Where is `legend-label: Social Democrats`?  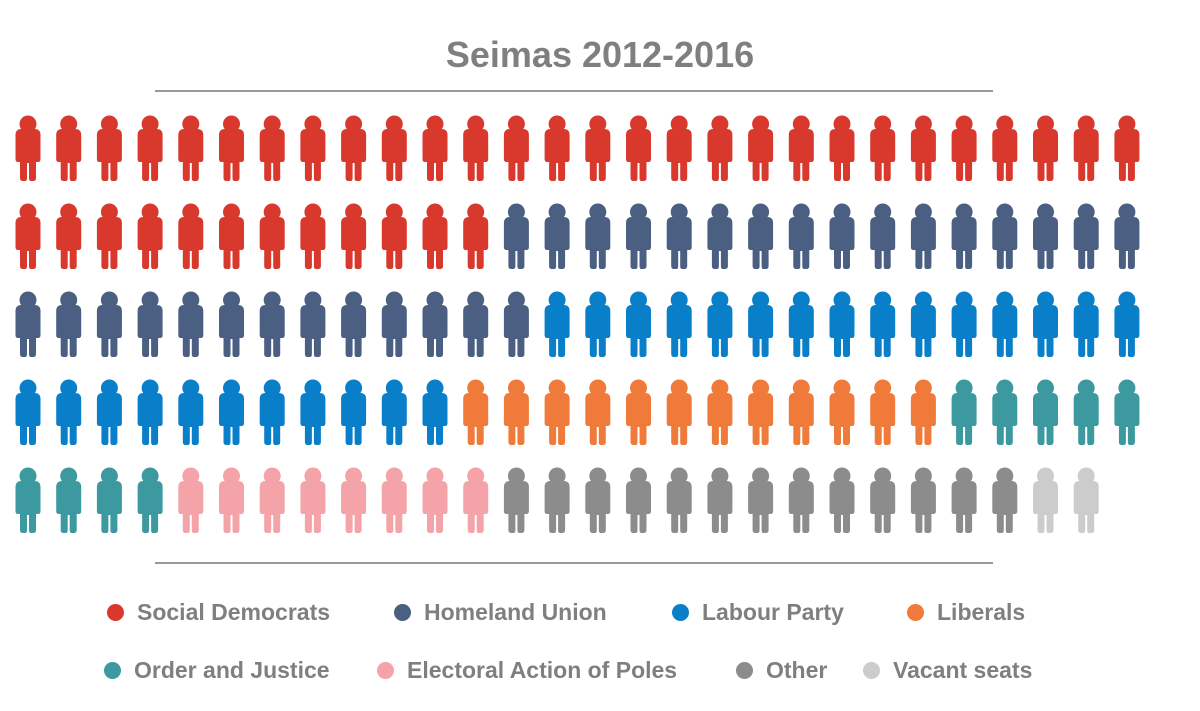 legend-label: Social Democrats is located at coordinates (234, 612).